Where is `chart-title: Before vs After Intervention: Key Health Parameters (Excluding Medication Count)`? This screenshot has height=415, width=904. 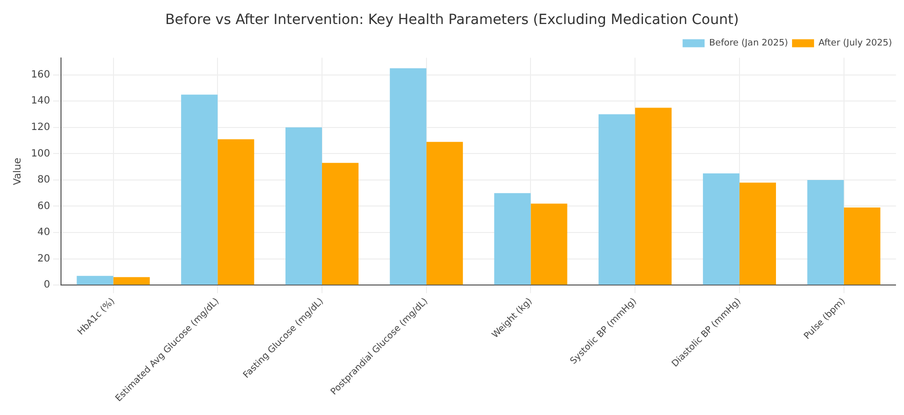
chart-title: Before vs After Intervention: Key Health Parameters (Excluding Medication Count) is located at coordinates (452, 20).